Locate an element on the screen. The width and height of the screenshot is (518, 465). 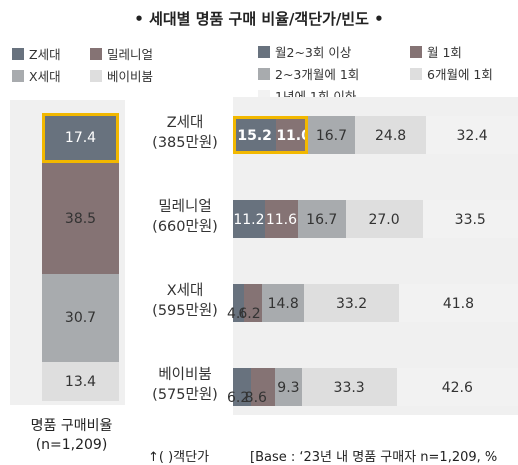
legend-item-freq-1: 월2~3회 이상 is located at coordinates (304, 51).